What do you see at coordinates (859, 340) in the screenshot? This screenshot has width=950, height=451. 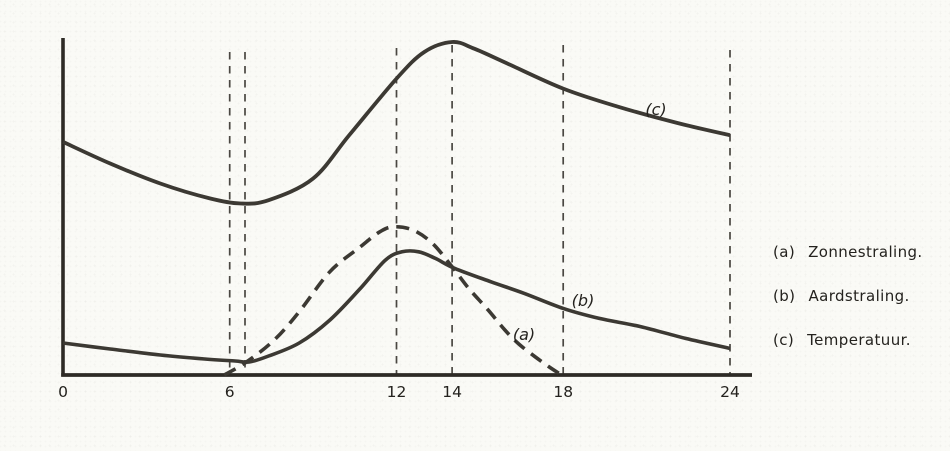 I see `legend-label-temperatuur: Temperatuur.` at bounding box center [859, 340].